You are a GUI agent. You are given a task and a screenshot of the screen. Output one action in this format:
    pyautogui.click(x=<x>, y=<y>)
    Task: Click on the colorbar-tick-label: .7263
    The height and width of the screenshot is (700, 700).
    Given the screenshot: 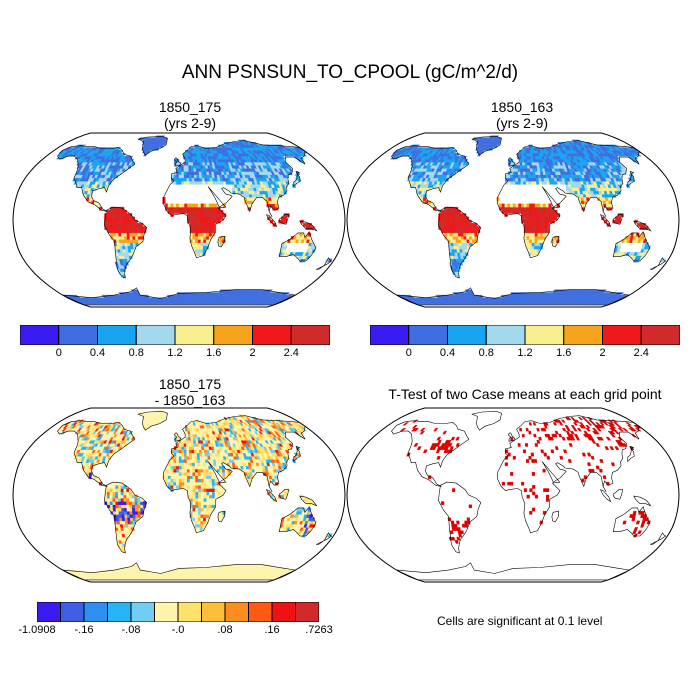 What is the action you would take?
    pyautogui.click(x=319, y=630)
    